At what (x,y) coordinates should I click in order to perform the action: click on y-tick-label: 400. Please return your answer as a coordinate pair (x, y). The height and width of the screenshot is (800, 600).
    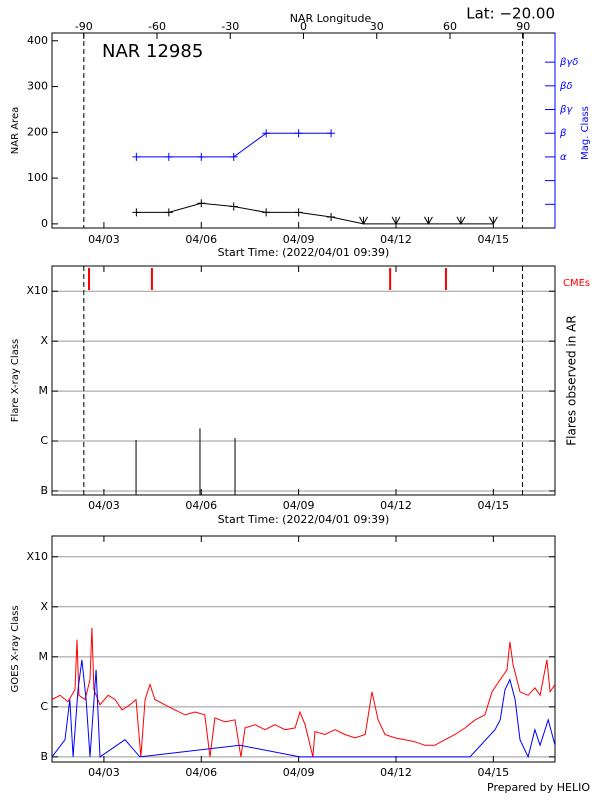
    Looking at the image, I should click on (37, 40).